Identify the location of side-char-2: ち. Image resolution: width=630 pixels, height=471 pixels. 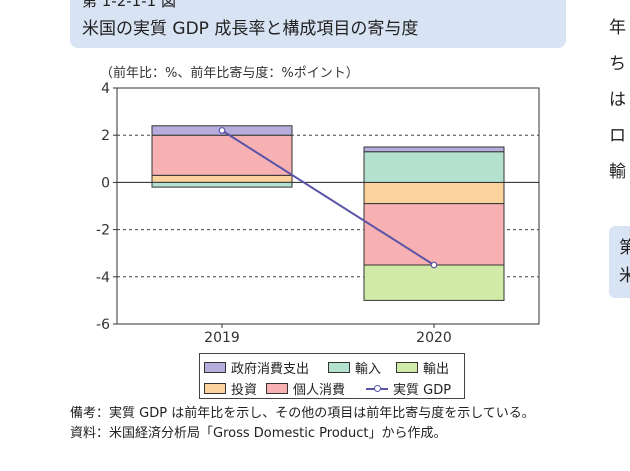
(617, 64).